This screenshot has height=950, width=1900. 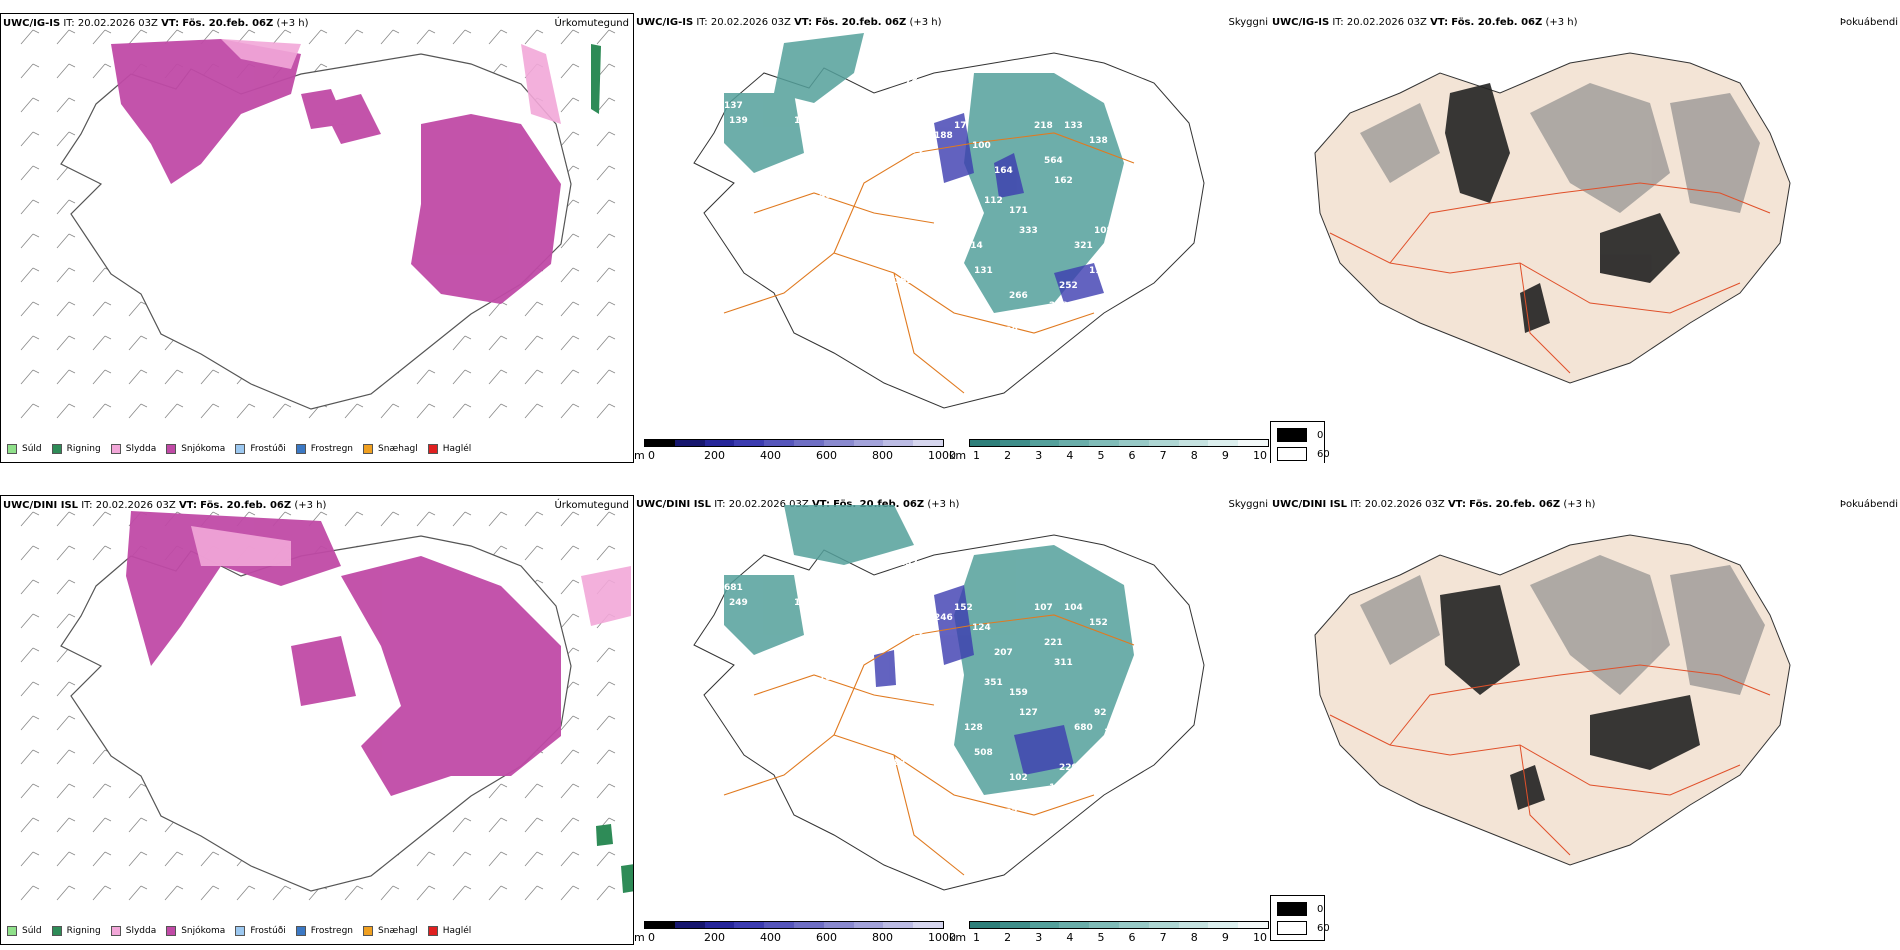 What do you see at coordinates (1163, 937) in the screenshot?
I see `colorbar-tick: 7` at bounding box center [1163, 937].